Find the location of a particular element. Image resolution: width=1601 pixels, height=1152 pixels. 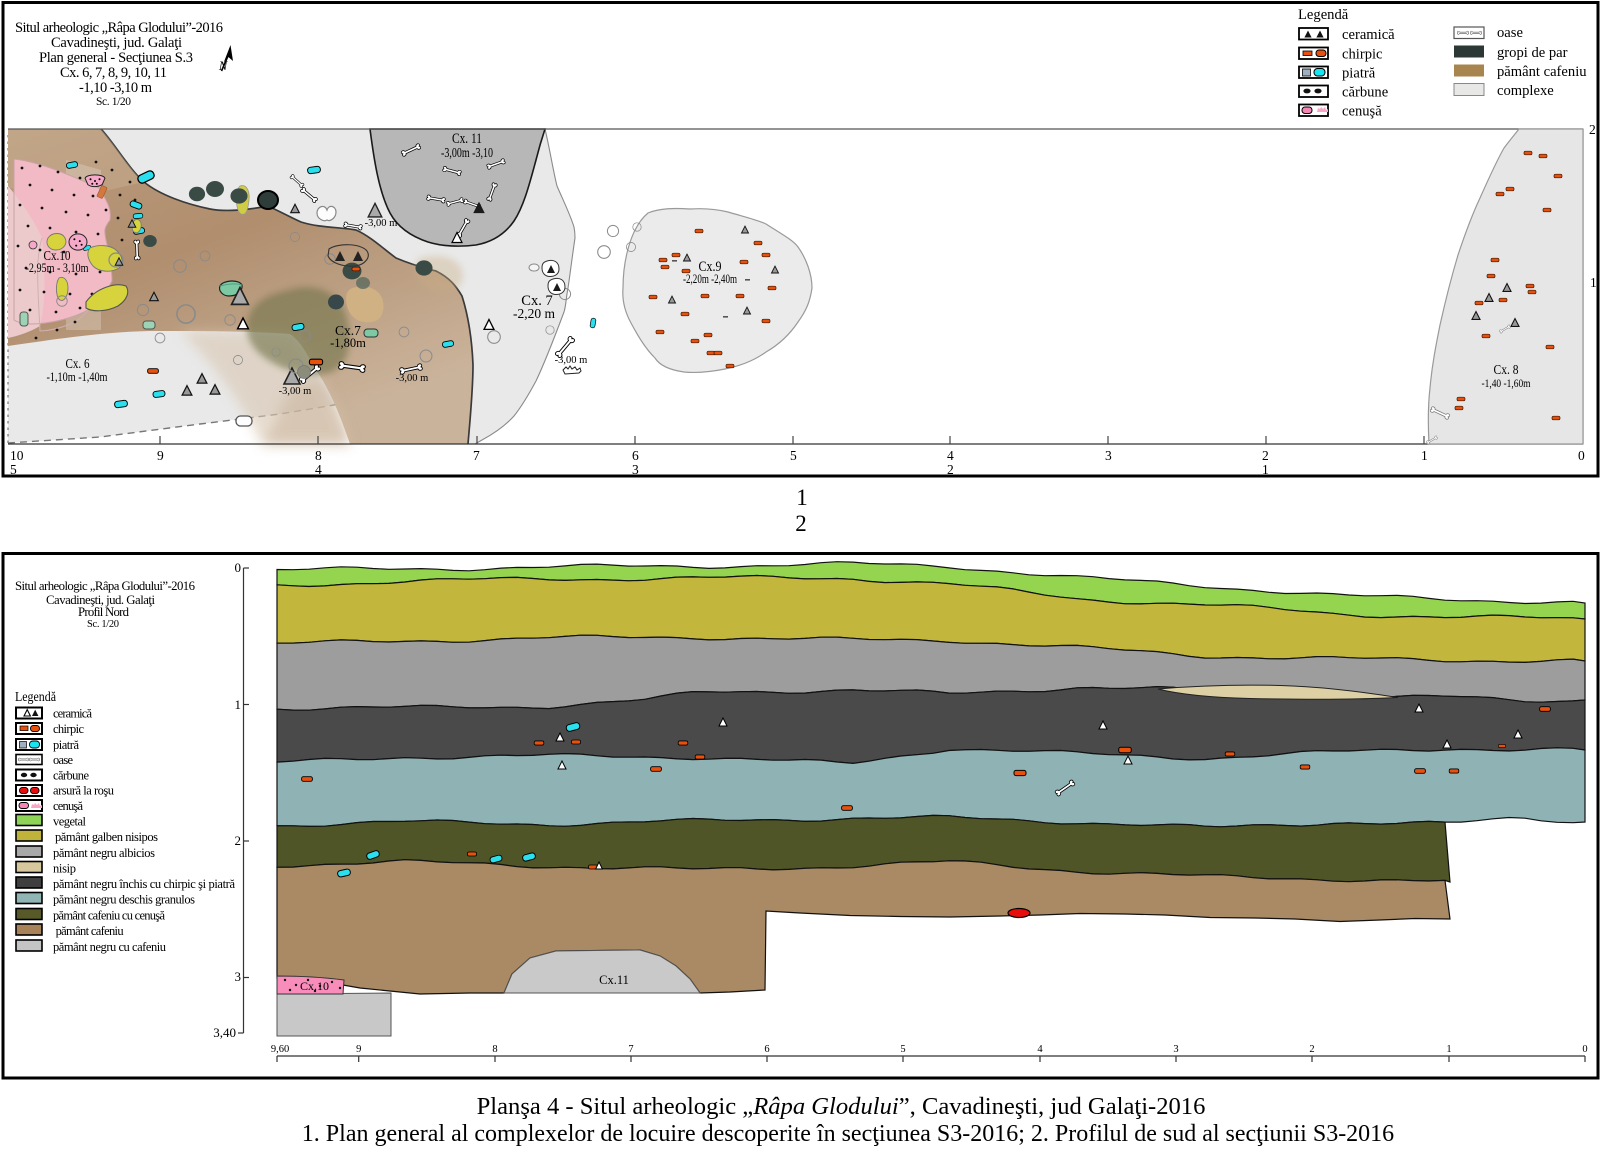

svg-text: gropi de par is located at coordinates (1532, 53).